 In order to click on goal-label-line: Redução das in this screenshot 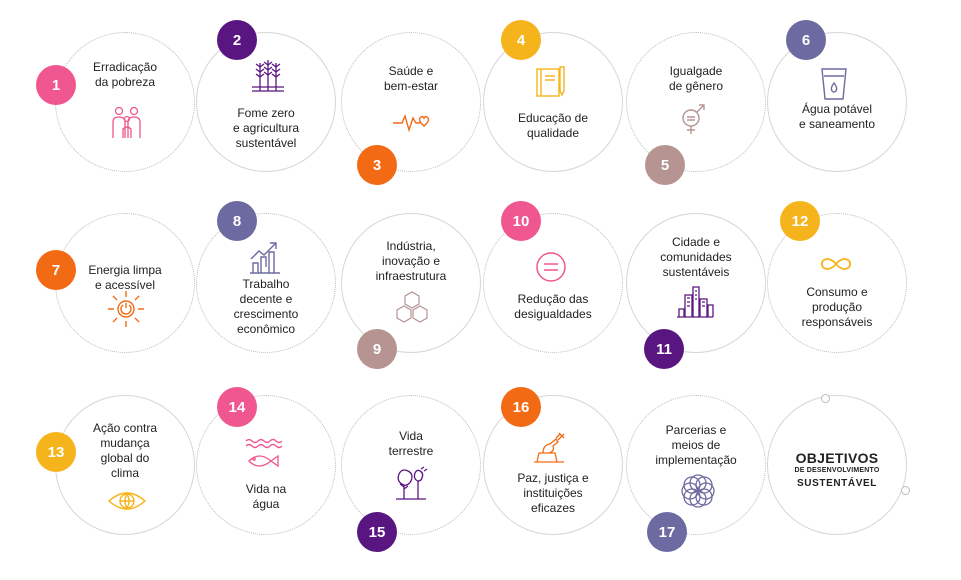, I will do `click(553, 299)`.